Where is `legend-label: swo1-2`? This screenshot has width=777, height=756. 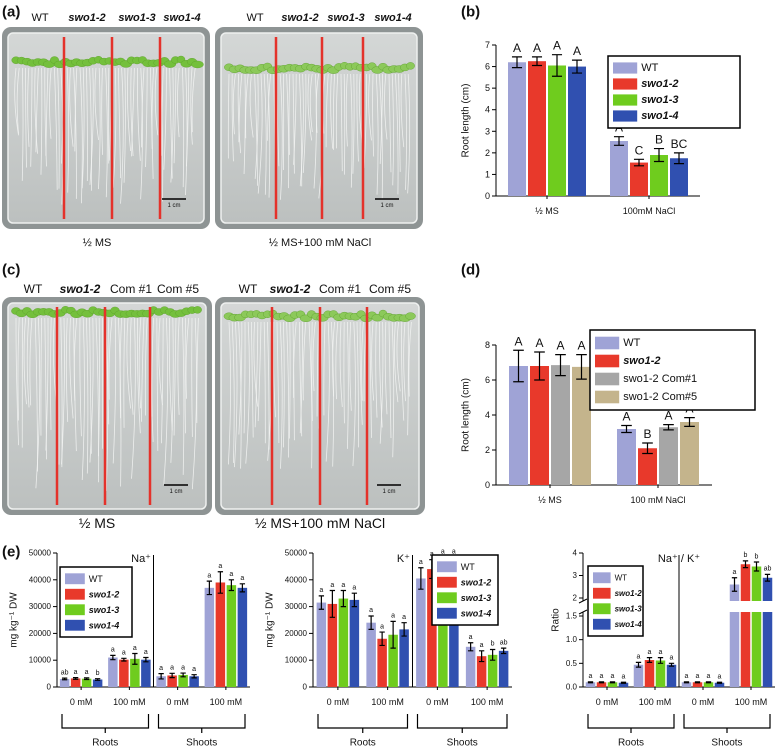
legend-label: swo1-2 is located at coordinates (476, 582).